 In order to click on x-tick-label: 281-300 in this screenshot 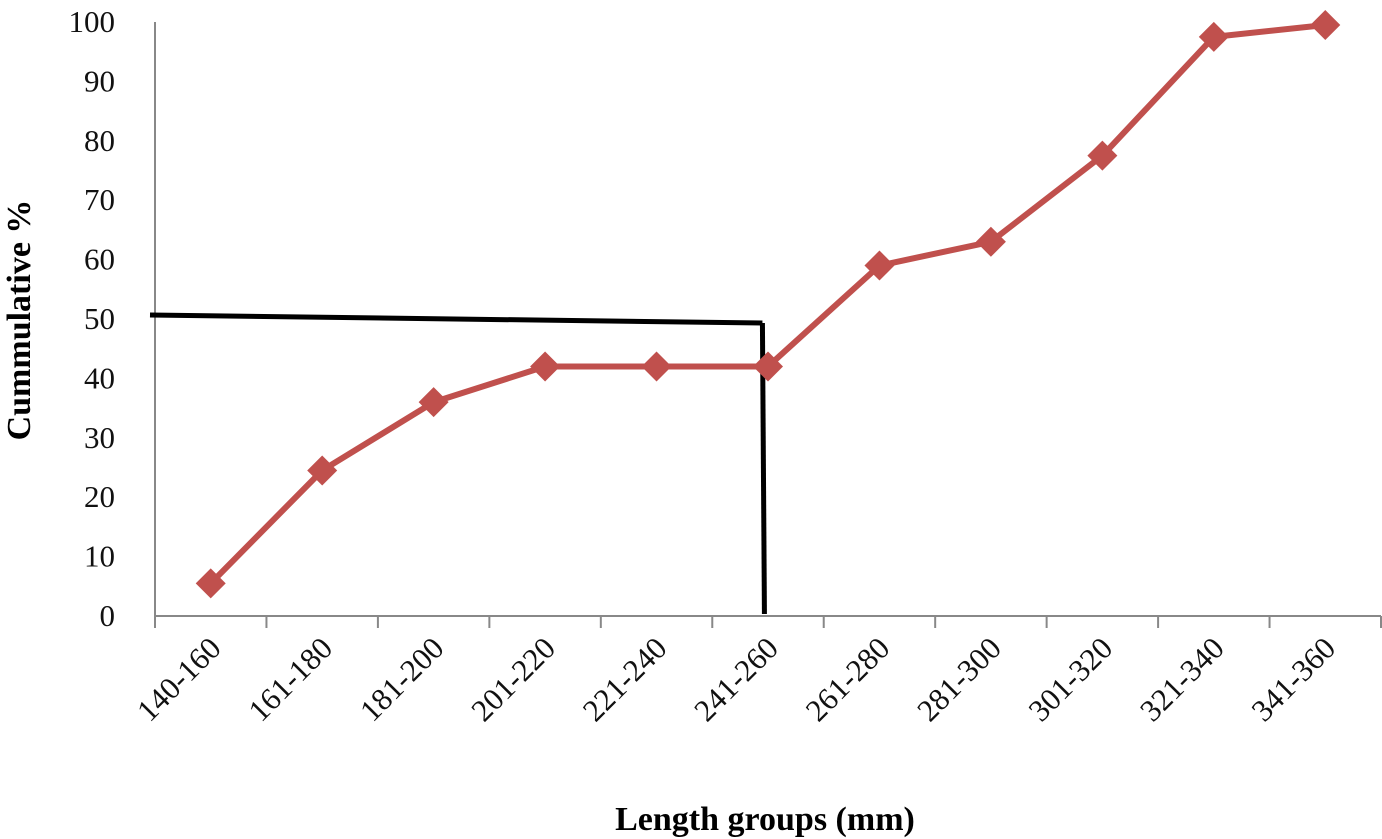, I will do `click(959, 679)`.